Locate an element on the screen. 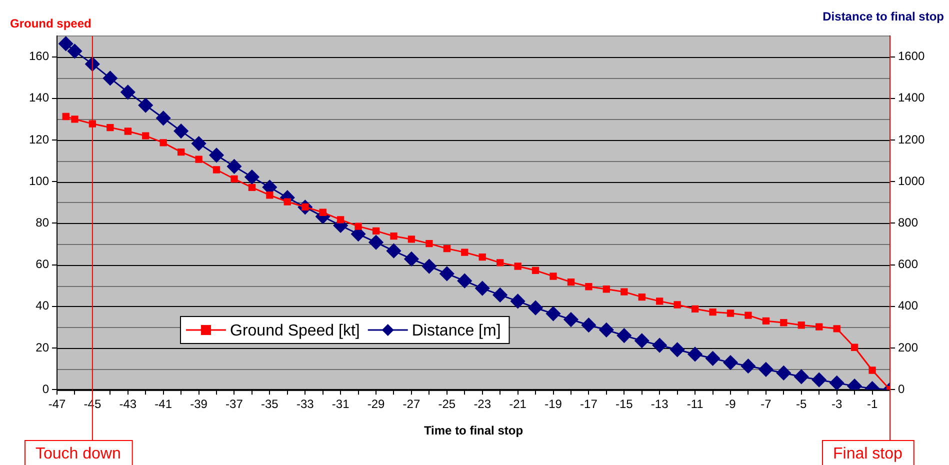  x-tick-label: -21 is located at coordinates (518, 404).